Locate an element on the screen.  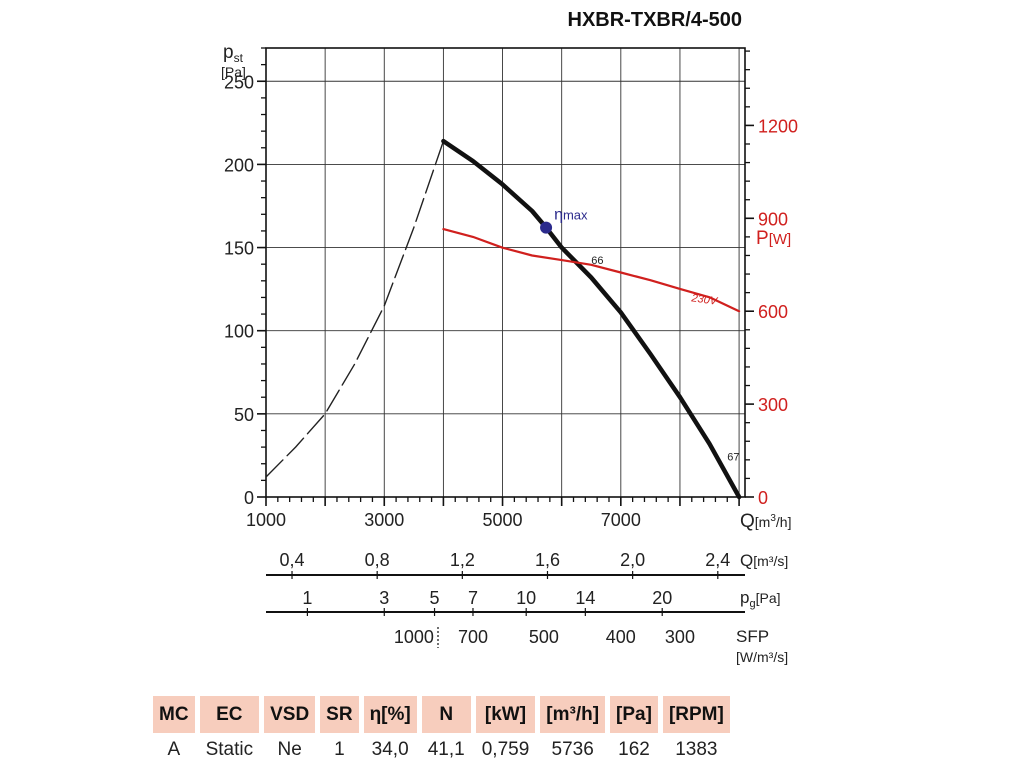
scale-tick-label: 10 is located at coordinates (526, 598).